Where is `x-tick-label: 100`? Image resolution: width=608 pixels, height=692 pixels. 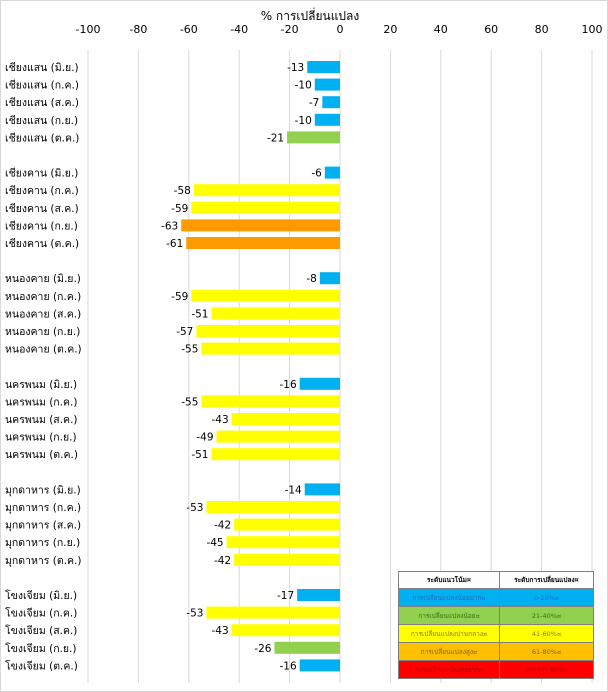
x-tick-label: 100 is located at coordinates (592, 29).